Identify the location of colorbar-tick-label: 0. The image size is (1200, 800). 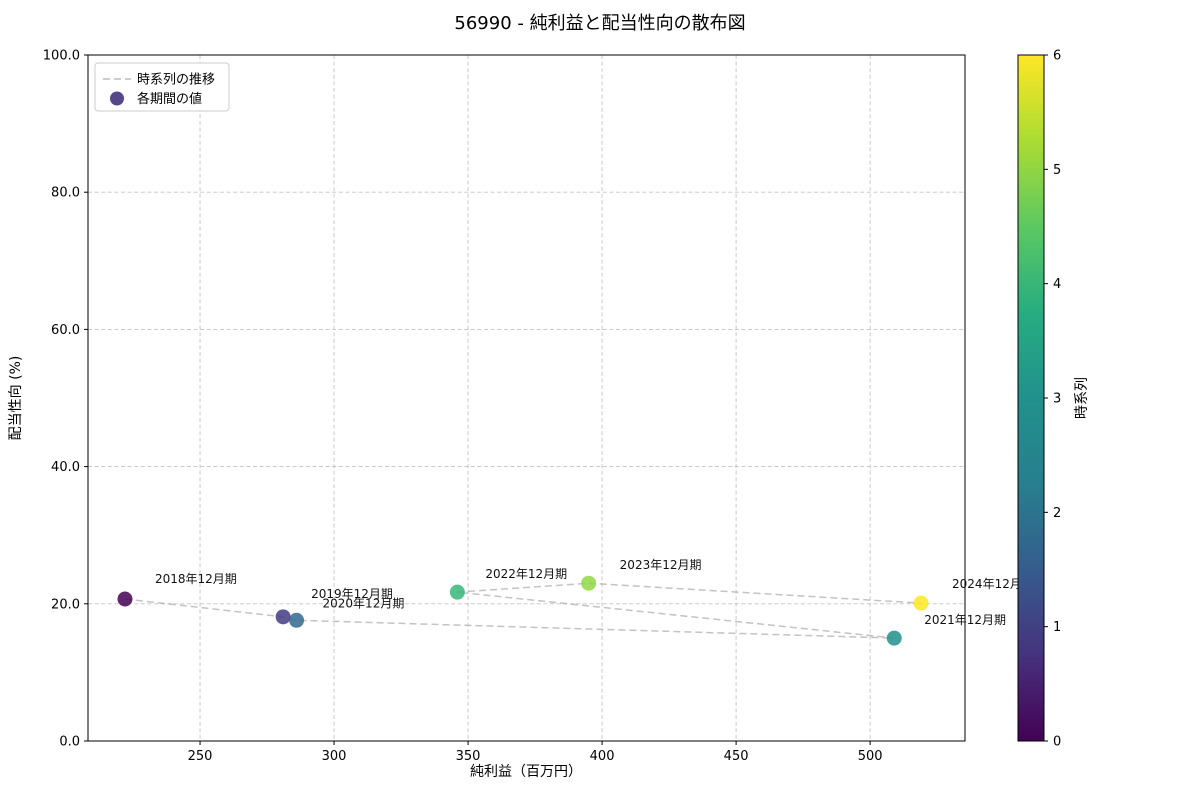
(1057, 742).